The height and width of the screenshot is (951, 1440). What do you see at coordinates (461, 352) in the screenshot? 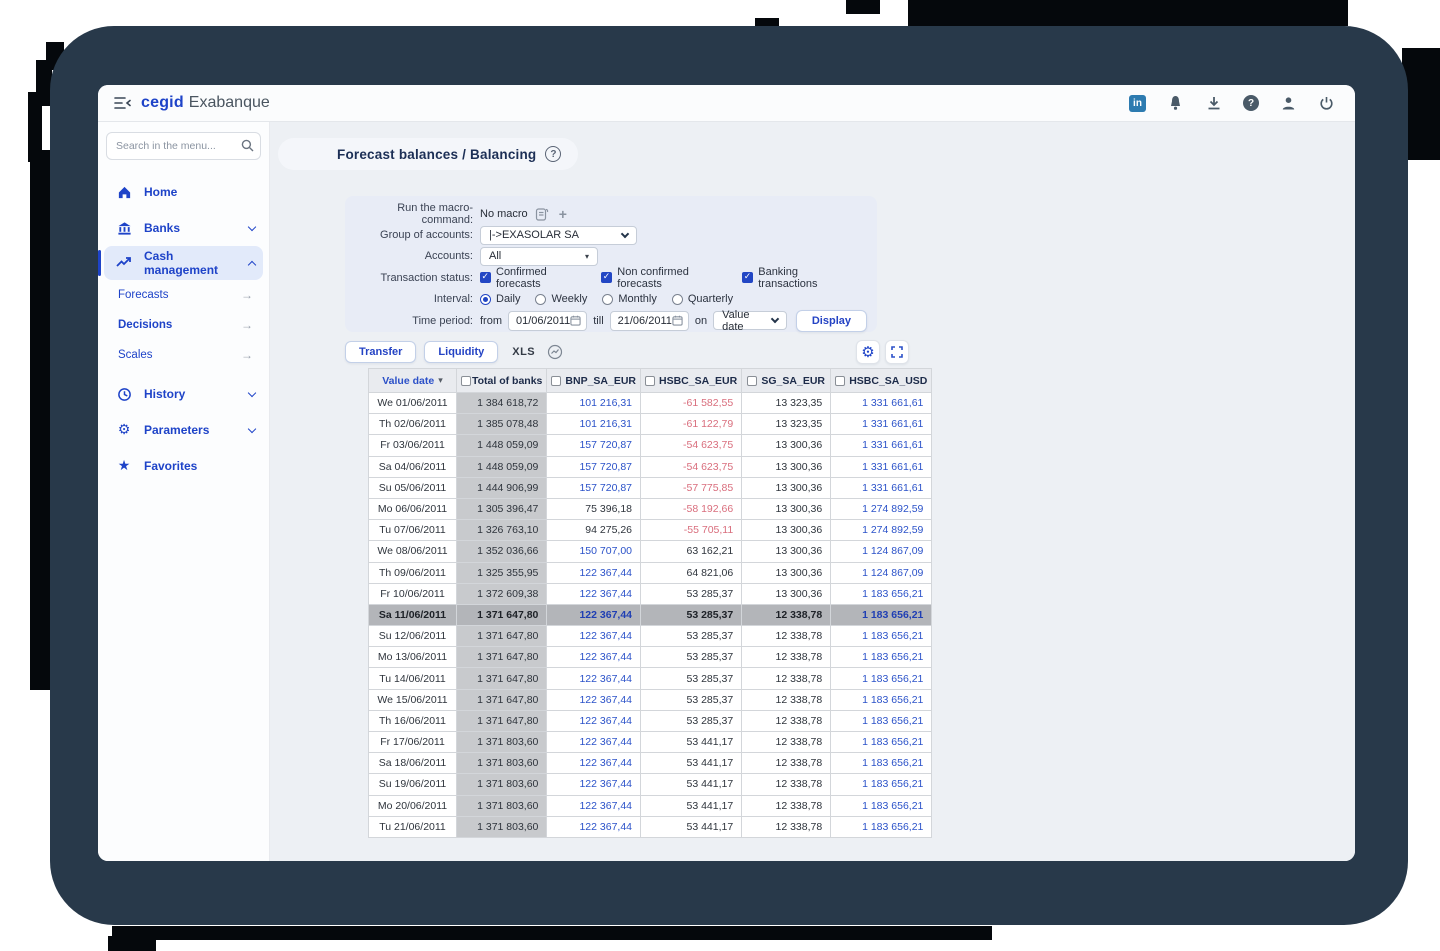
I see `liquidity-button: Liquidity` at bounding box center [461, 352].